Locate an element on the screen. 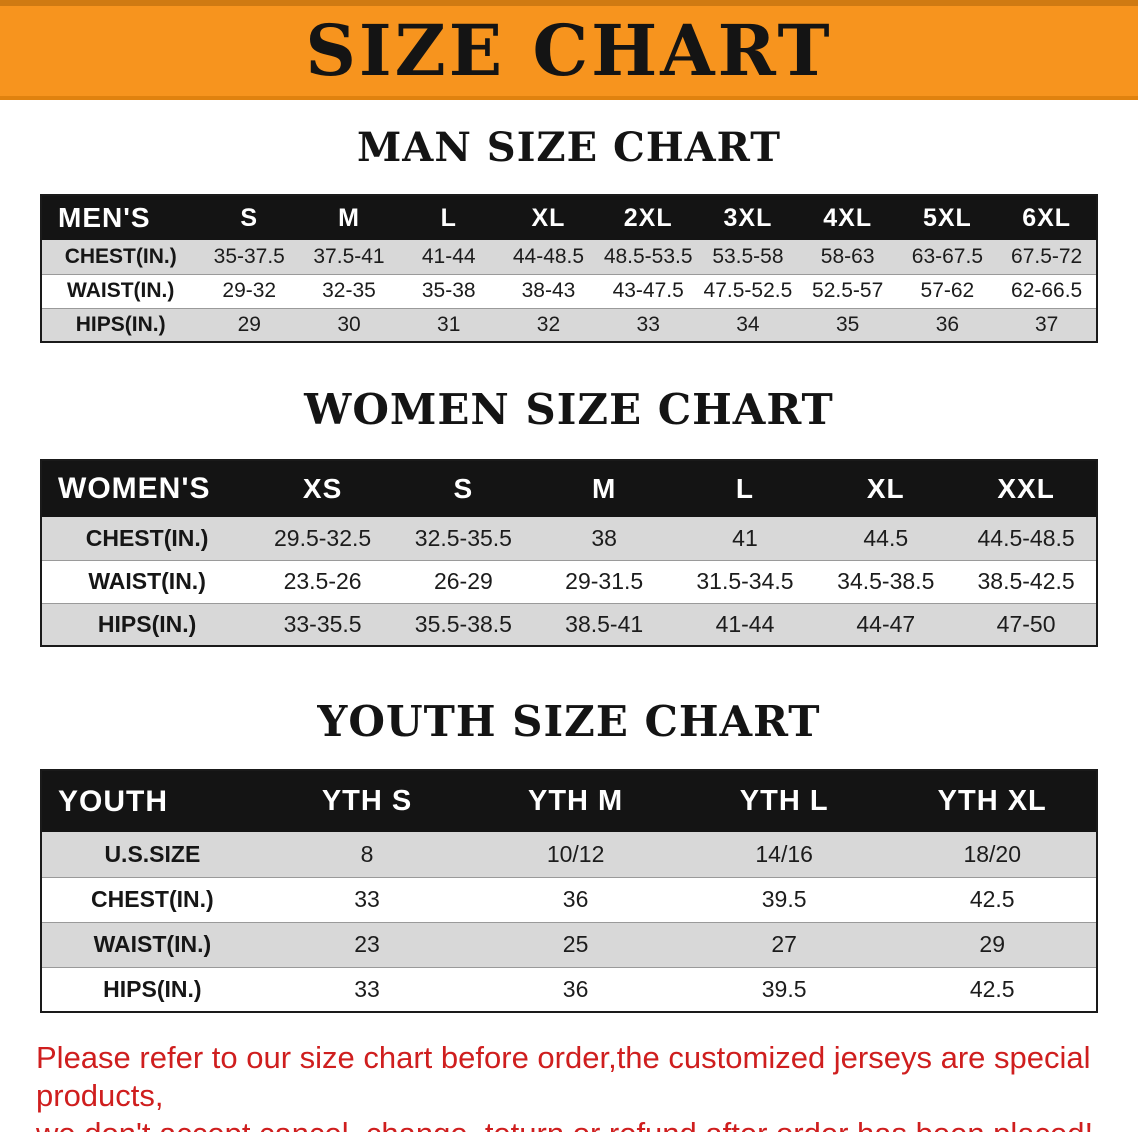 This screenshot has width=1138, height=1132. women-size-chart-heading: WOMEN SIZE CHART is located at coordinates (569, 409).